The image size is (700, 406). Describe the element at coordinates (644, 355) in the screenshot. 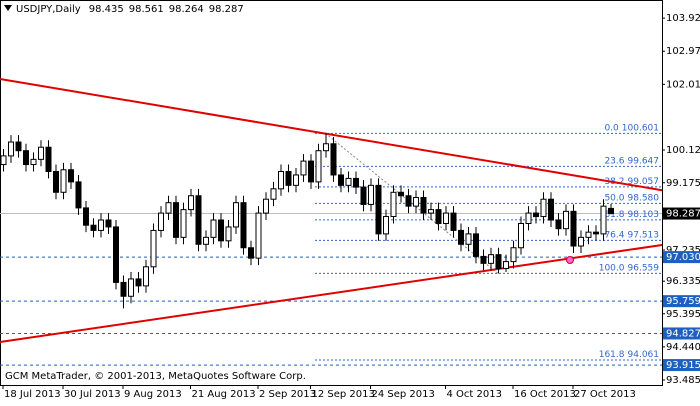

I see `fib-price: 94.061` at that location.